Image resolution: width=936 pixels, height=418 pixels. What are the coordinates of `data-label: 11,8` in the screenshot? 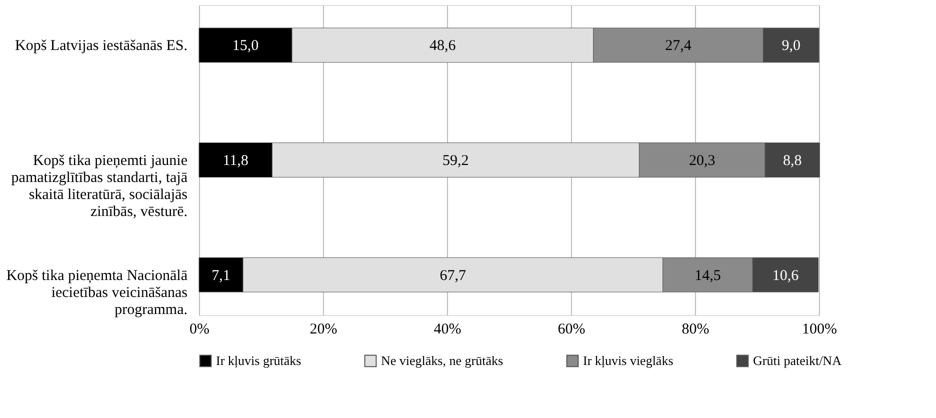 It's located at (235, 161).